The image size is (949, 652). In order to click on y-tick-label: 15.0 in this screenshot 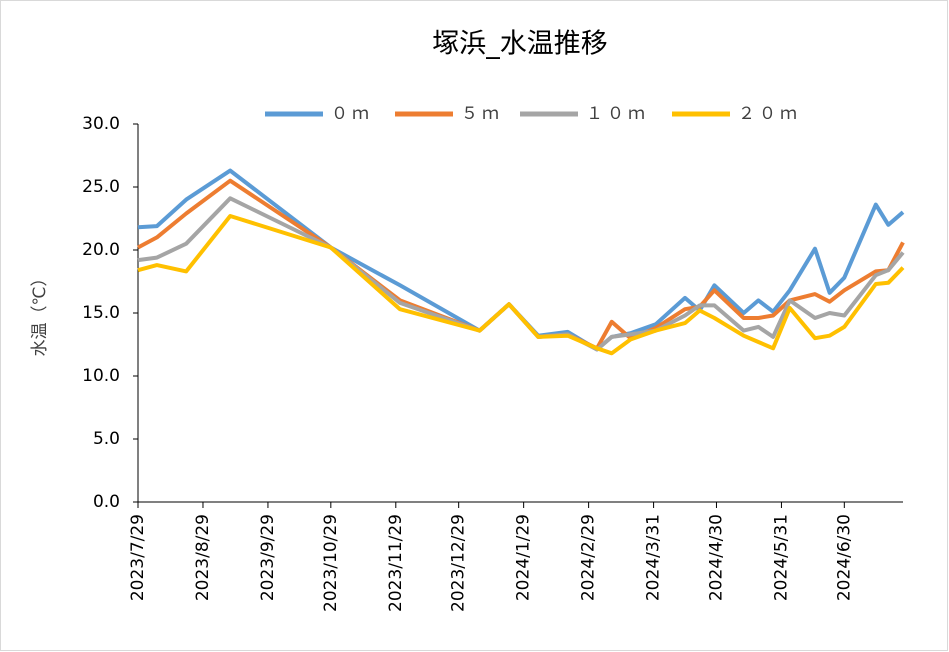, I will do `click(101, 313)`.